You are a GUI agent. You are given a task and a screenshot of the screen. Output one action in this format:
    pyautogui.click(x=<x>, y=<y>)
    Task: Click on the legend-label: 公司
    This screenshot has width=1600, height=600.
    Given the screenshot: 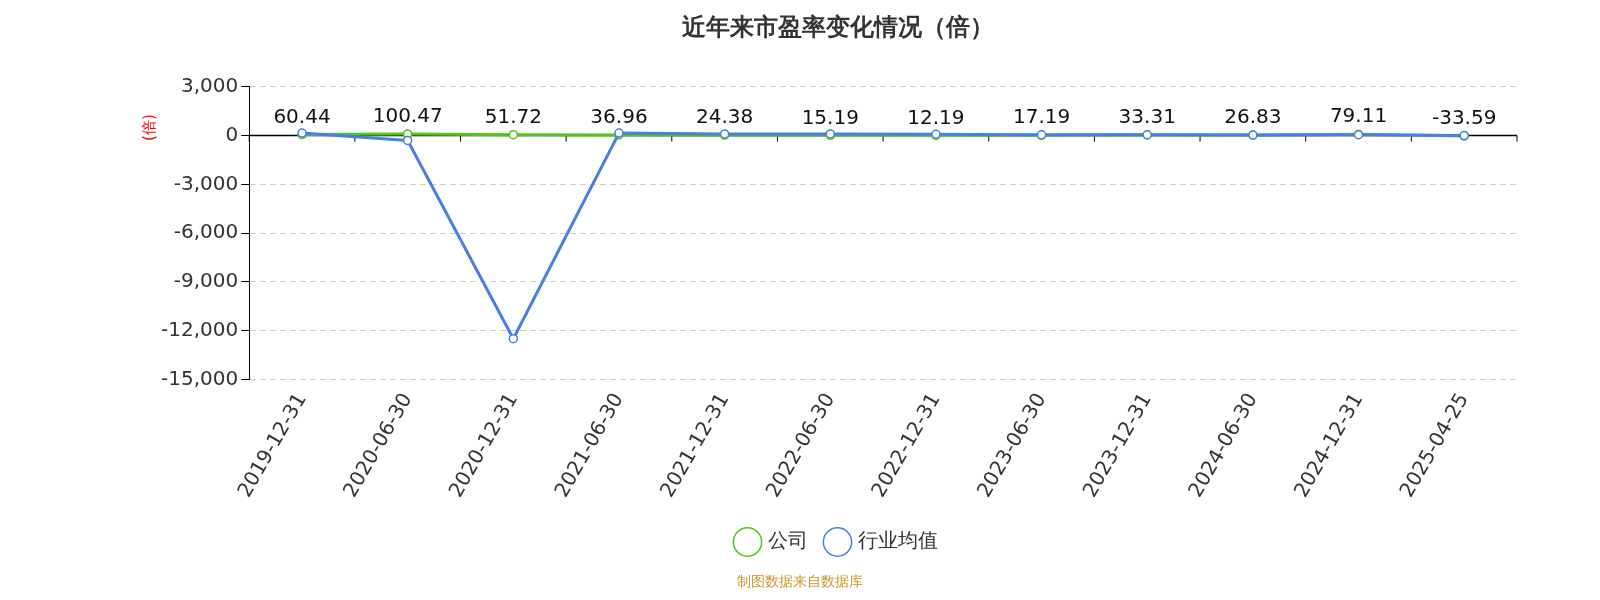 What is the action you would take?
    pyautogui.click(x=787, y=540)
    